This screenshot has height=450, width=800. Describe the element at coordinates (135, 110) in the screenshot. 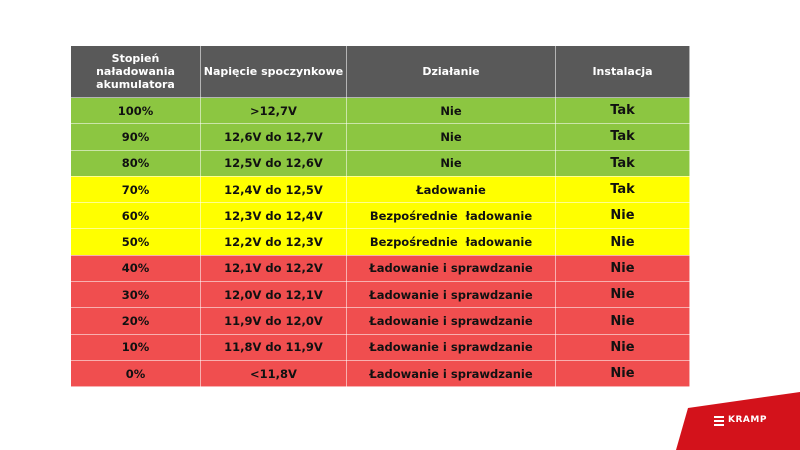

I see `charge-cell: 100%` at that location.